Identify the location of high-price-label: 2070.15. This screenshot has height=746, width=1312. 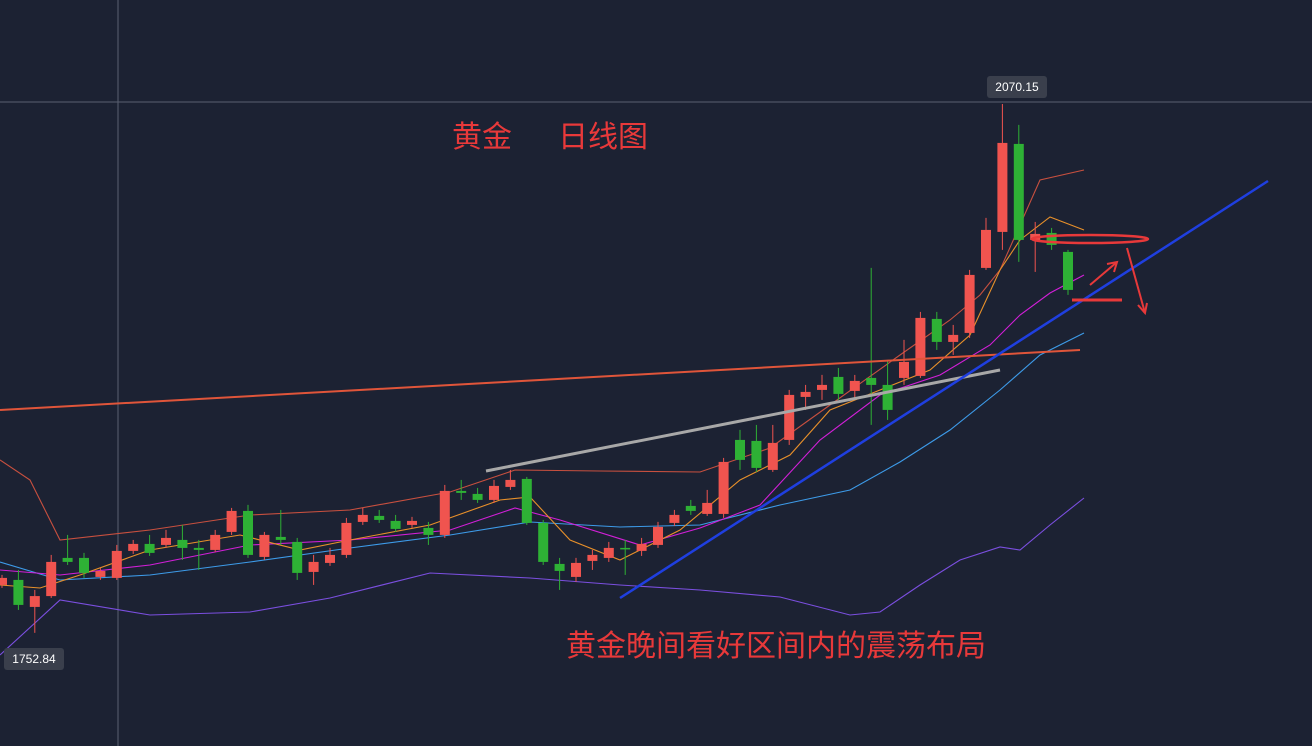
(1017, 87).